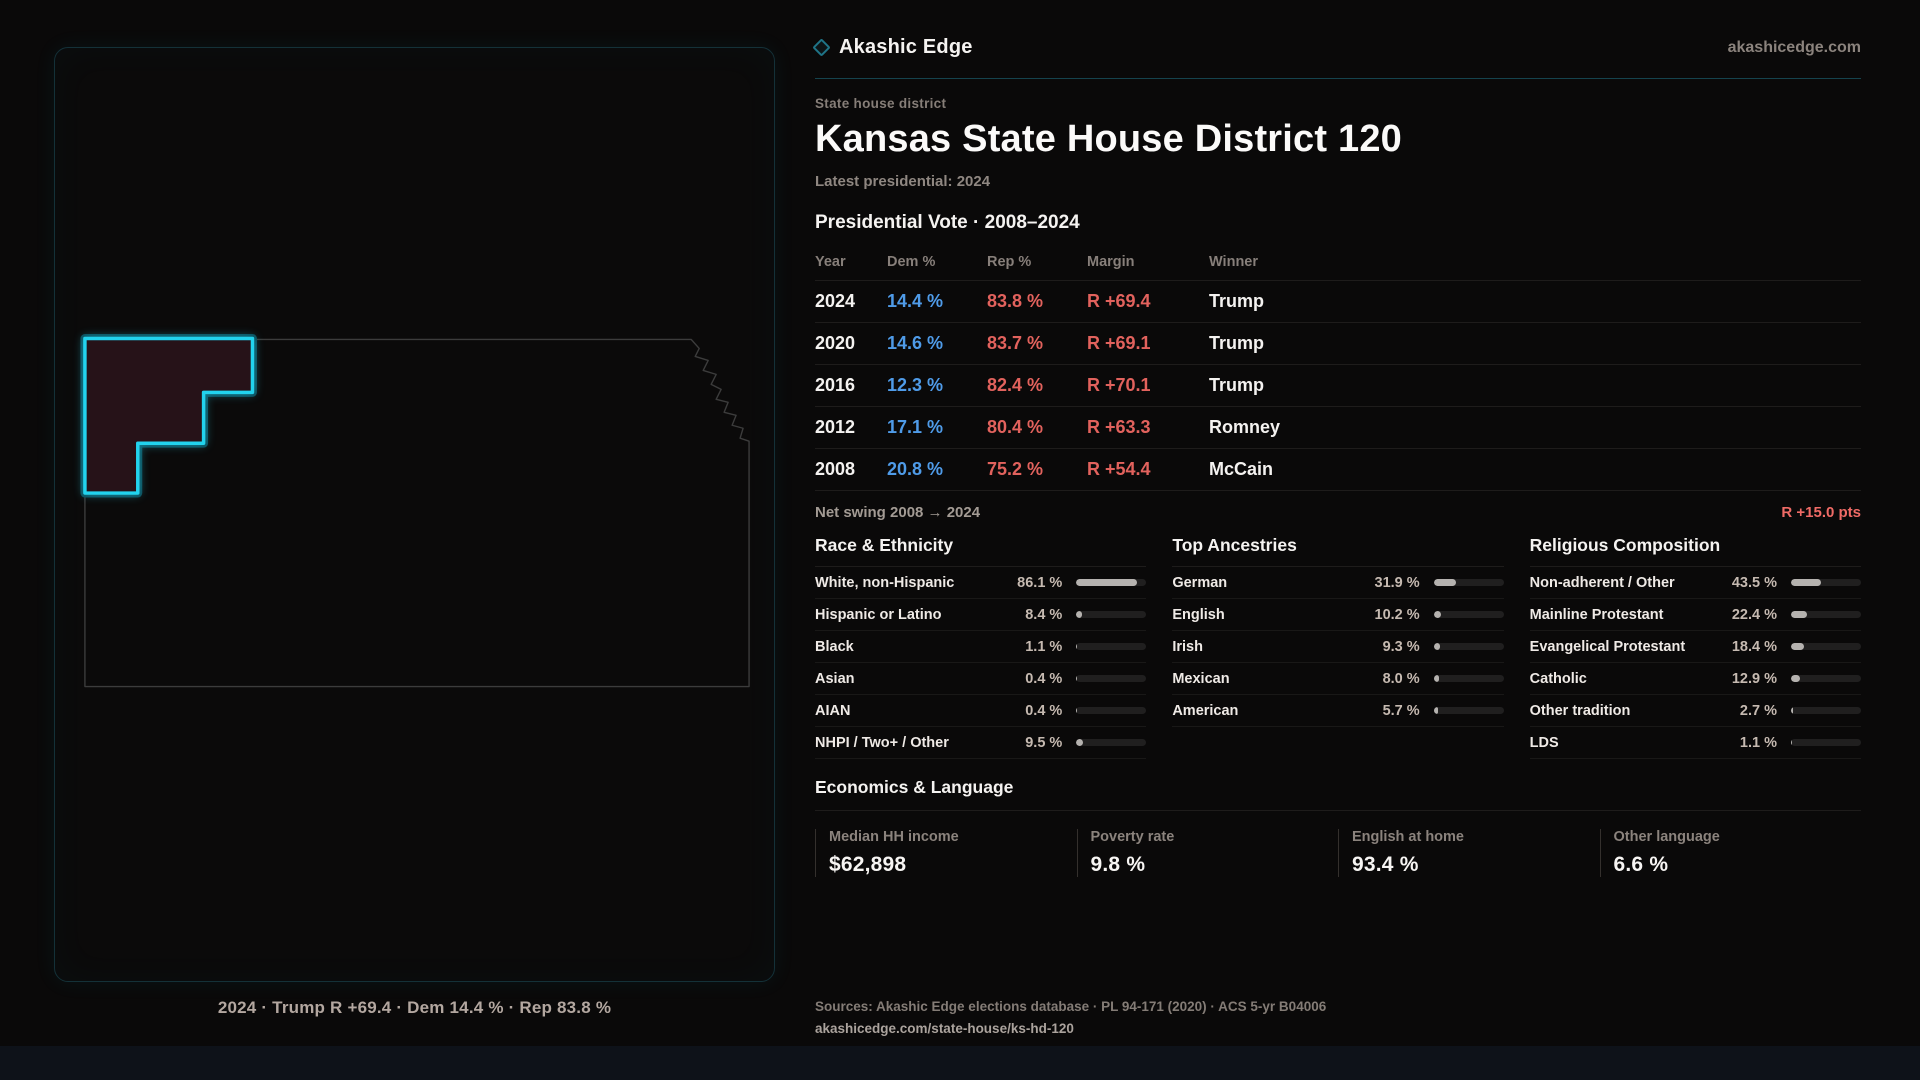  I want to click on demographic-value: 9.5 %, so click(1044, 742).